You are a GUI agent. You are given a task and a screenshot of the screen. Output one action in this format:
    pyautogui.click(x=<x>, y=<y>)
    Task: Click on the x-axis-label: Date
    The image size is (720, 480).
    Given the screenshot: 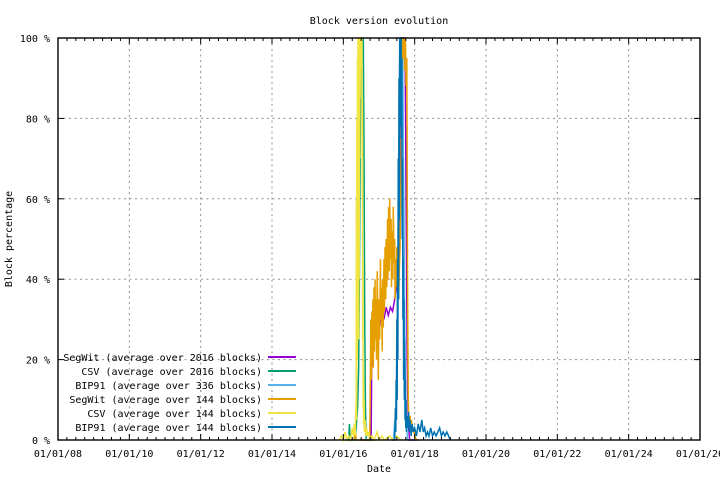 What is the action you would take?
    pyautogui.click(x=379, y=469)
    